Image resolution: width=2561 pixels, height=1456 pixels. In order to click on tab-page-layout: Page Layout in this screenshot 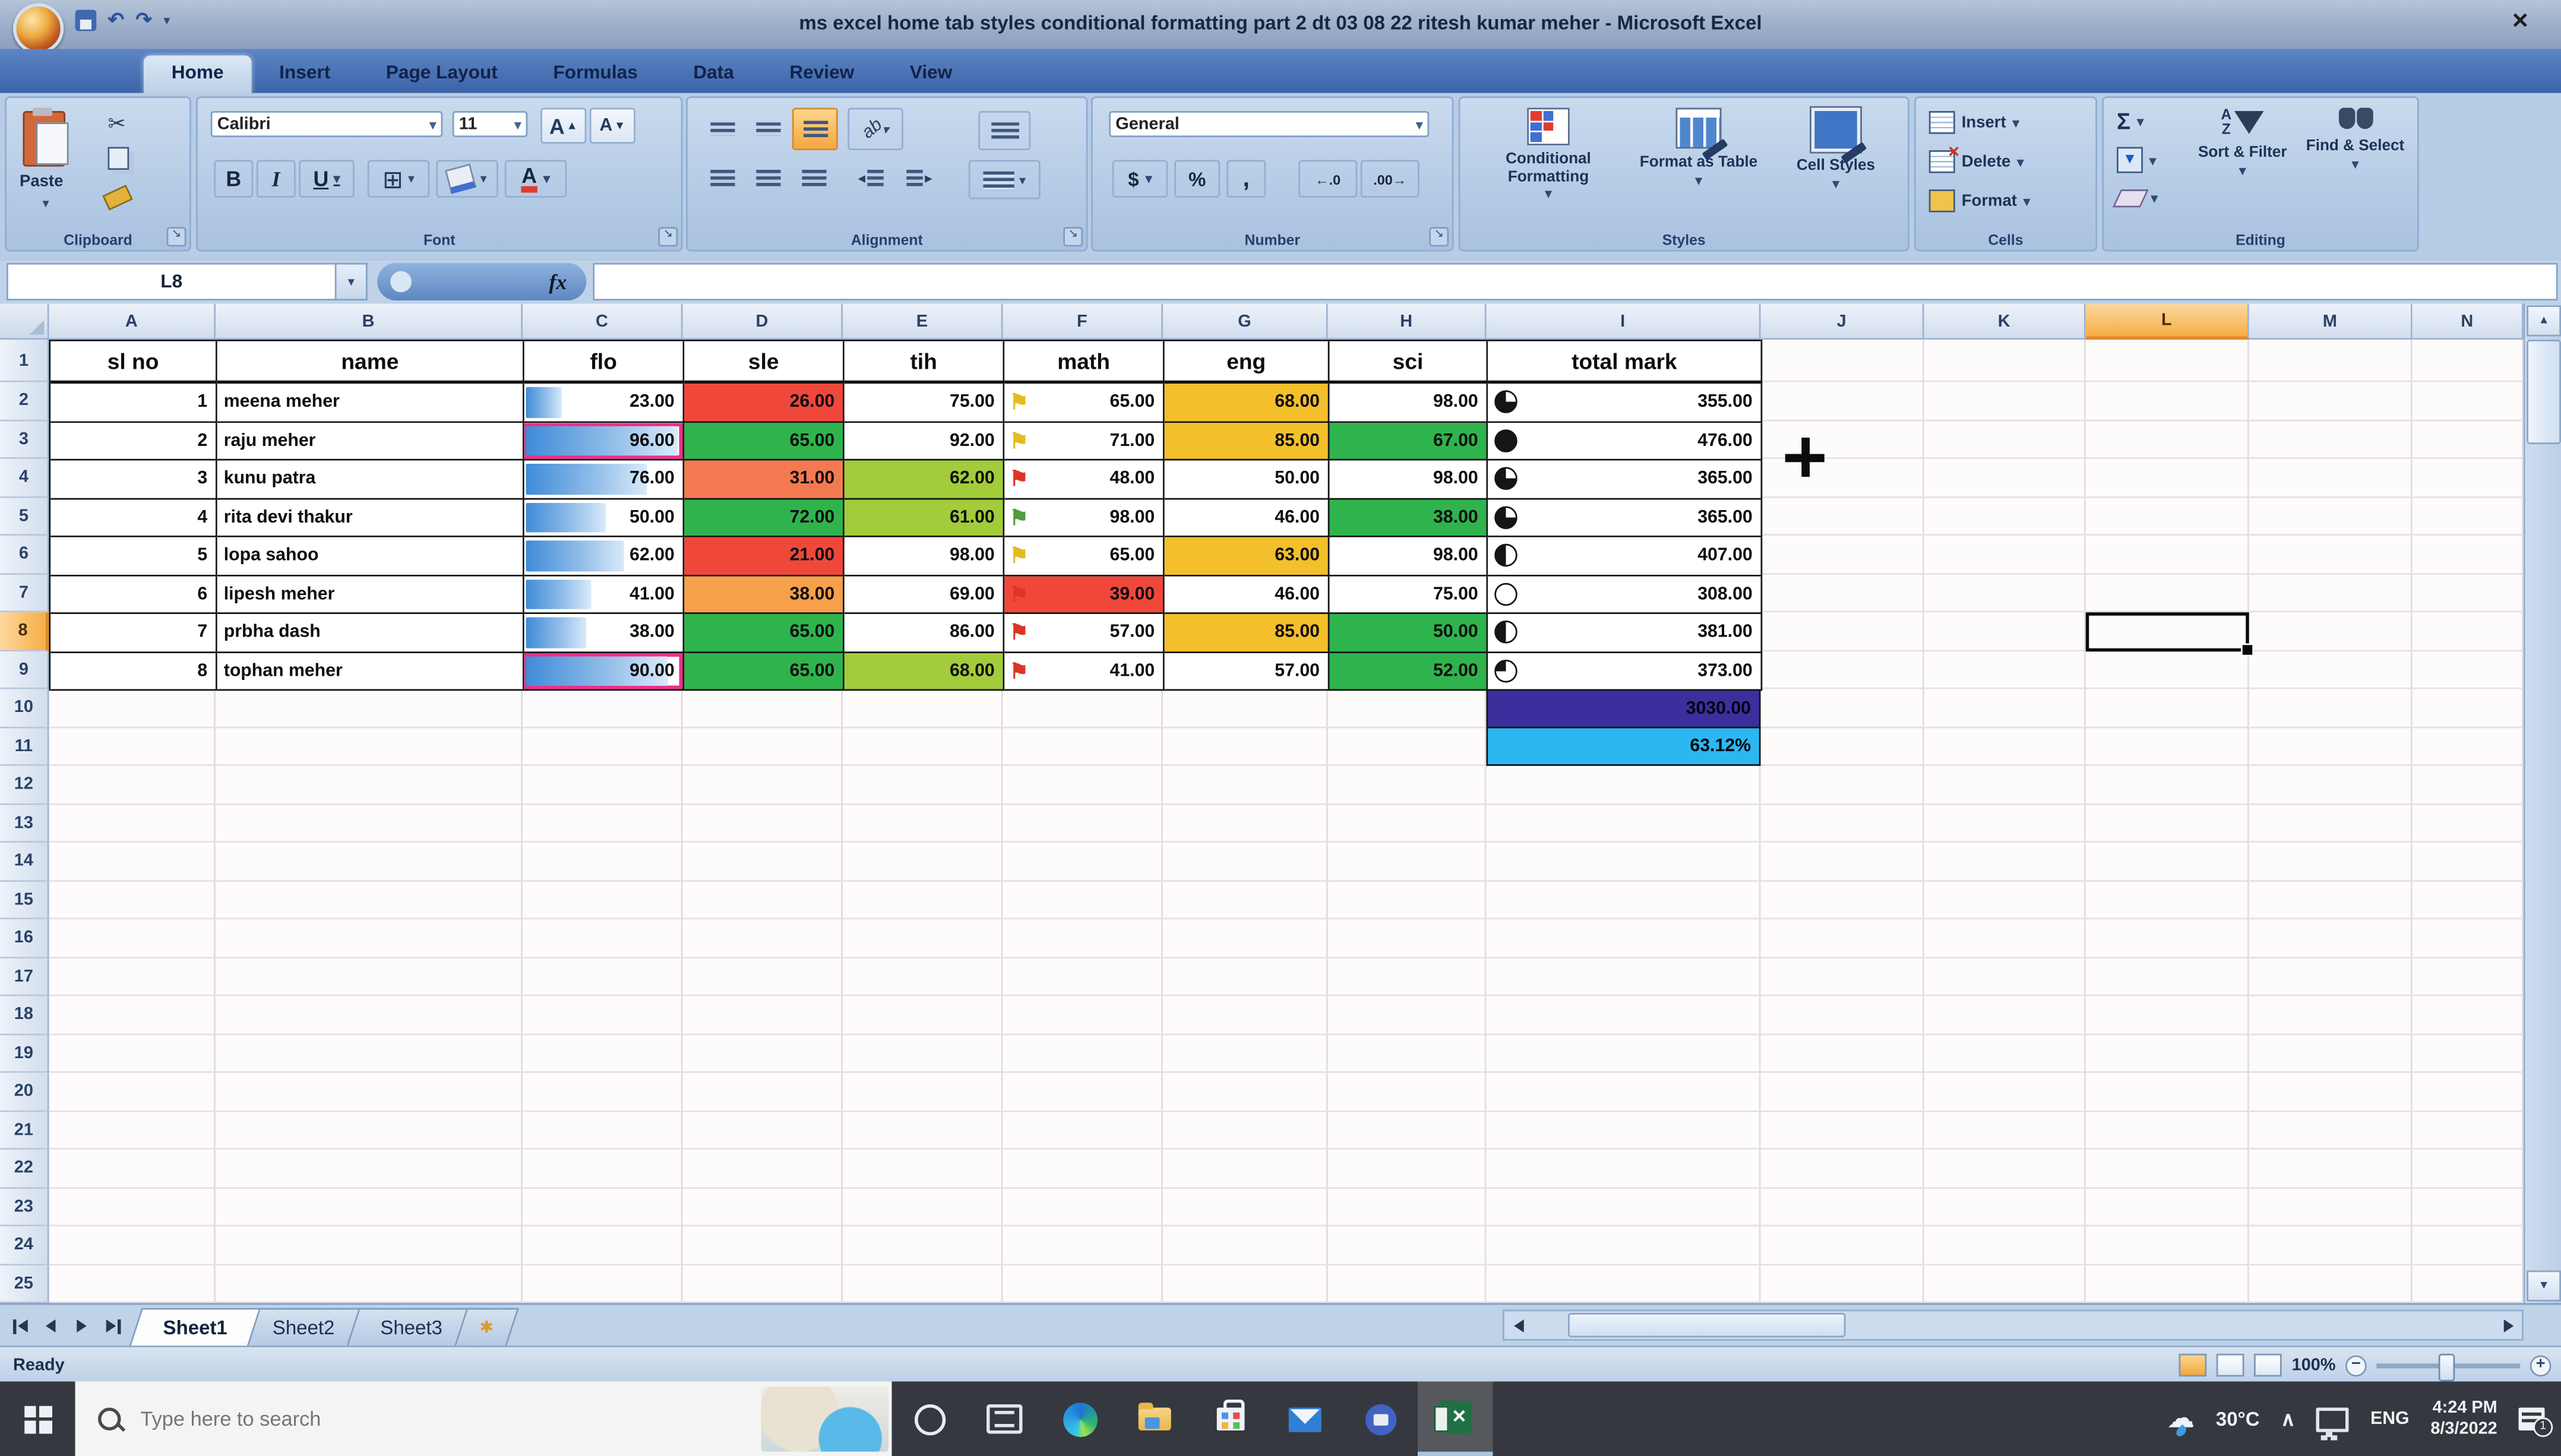, I will do `click(441, 74)`.